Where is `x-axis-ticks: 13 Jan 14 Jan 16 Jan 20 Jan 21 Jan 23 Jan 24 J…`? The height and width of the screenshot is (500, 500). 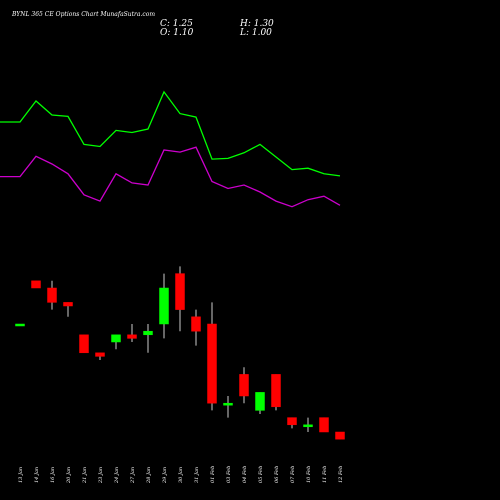
x-axis-ticks: 13 Jan 14 Jan 16 Jan 20 Jan 21 Jan 23 Jan 24 J… is located at coordinates (181, 475).